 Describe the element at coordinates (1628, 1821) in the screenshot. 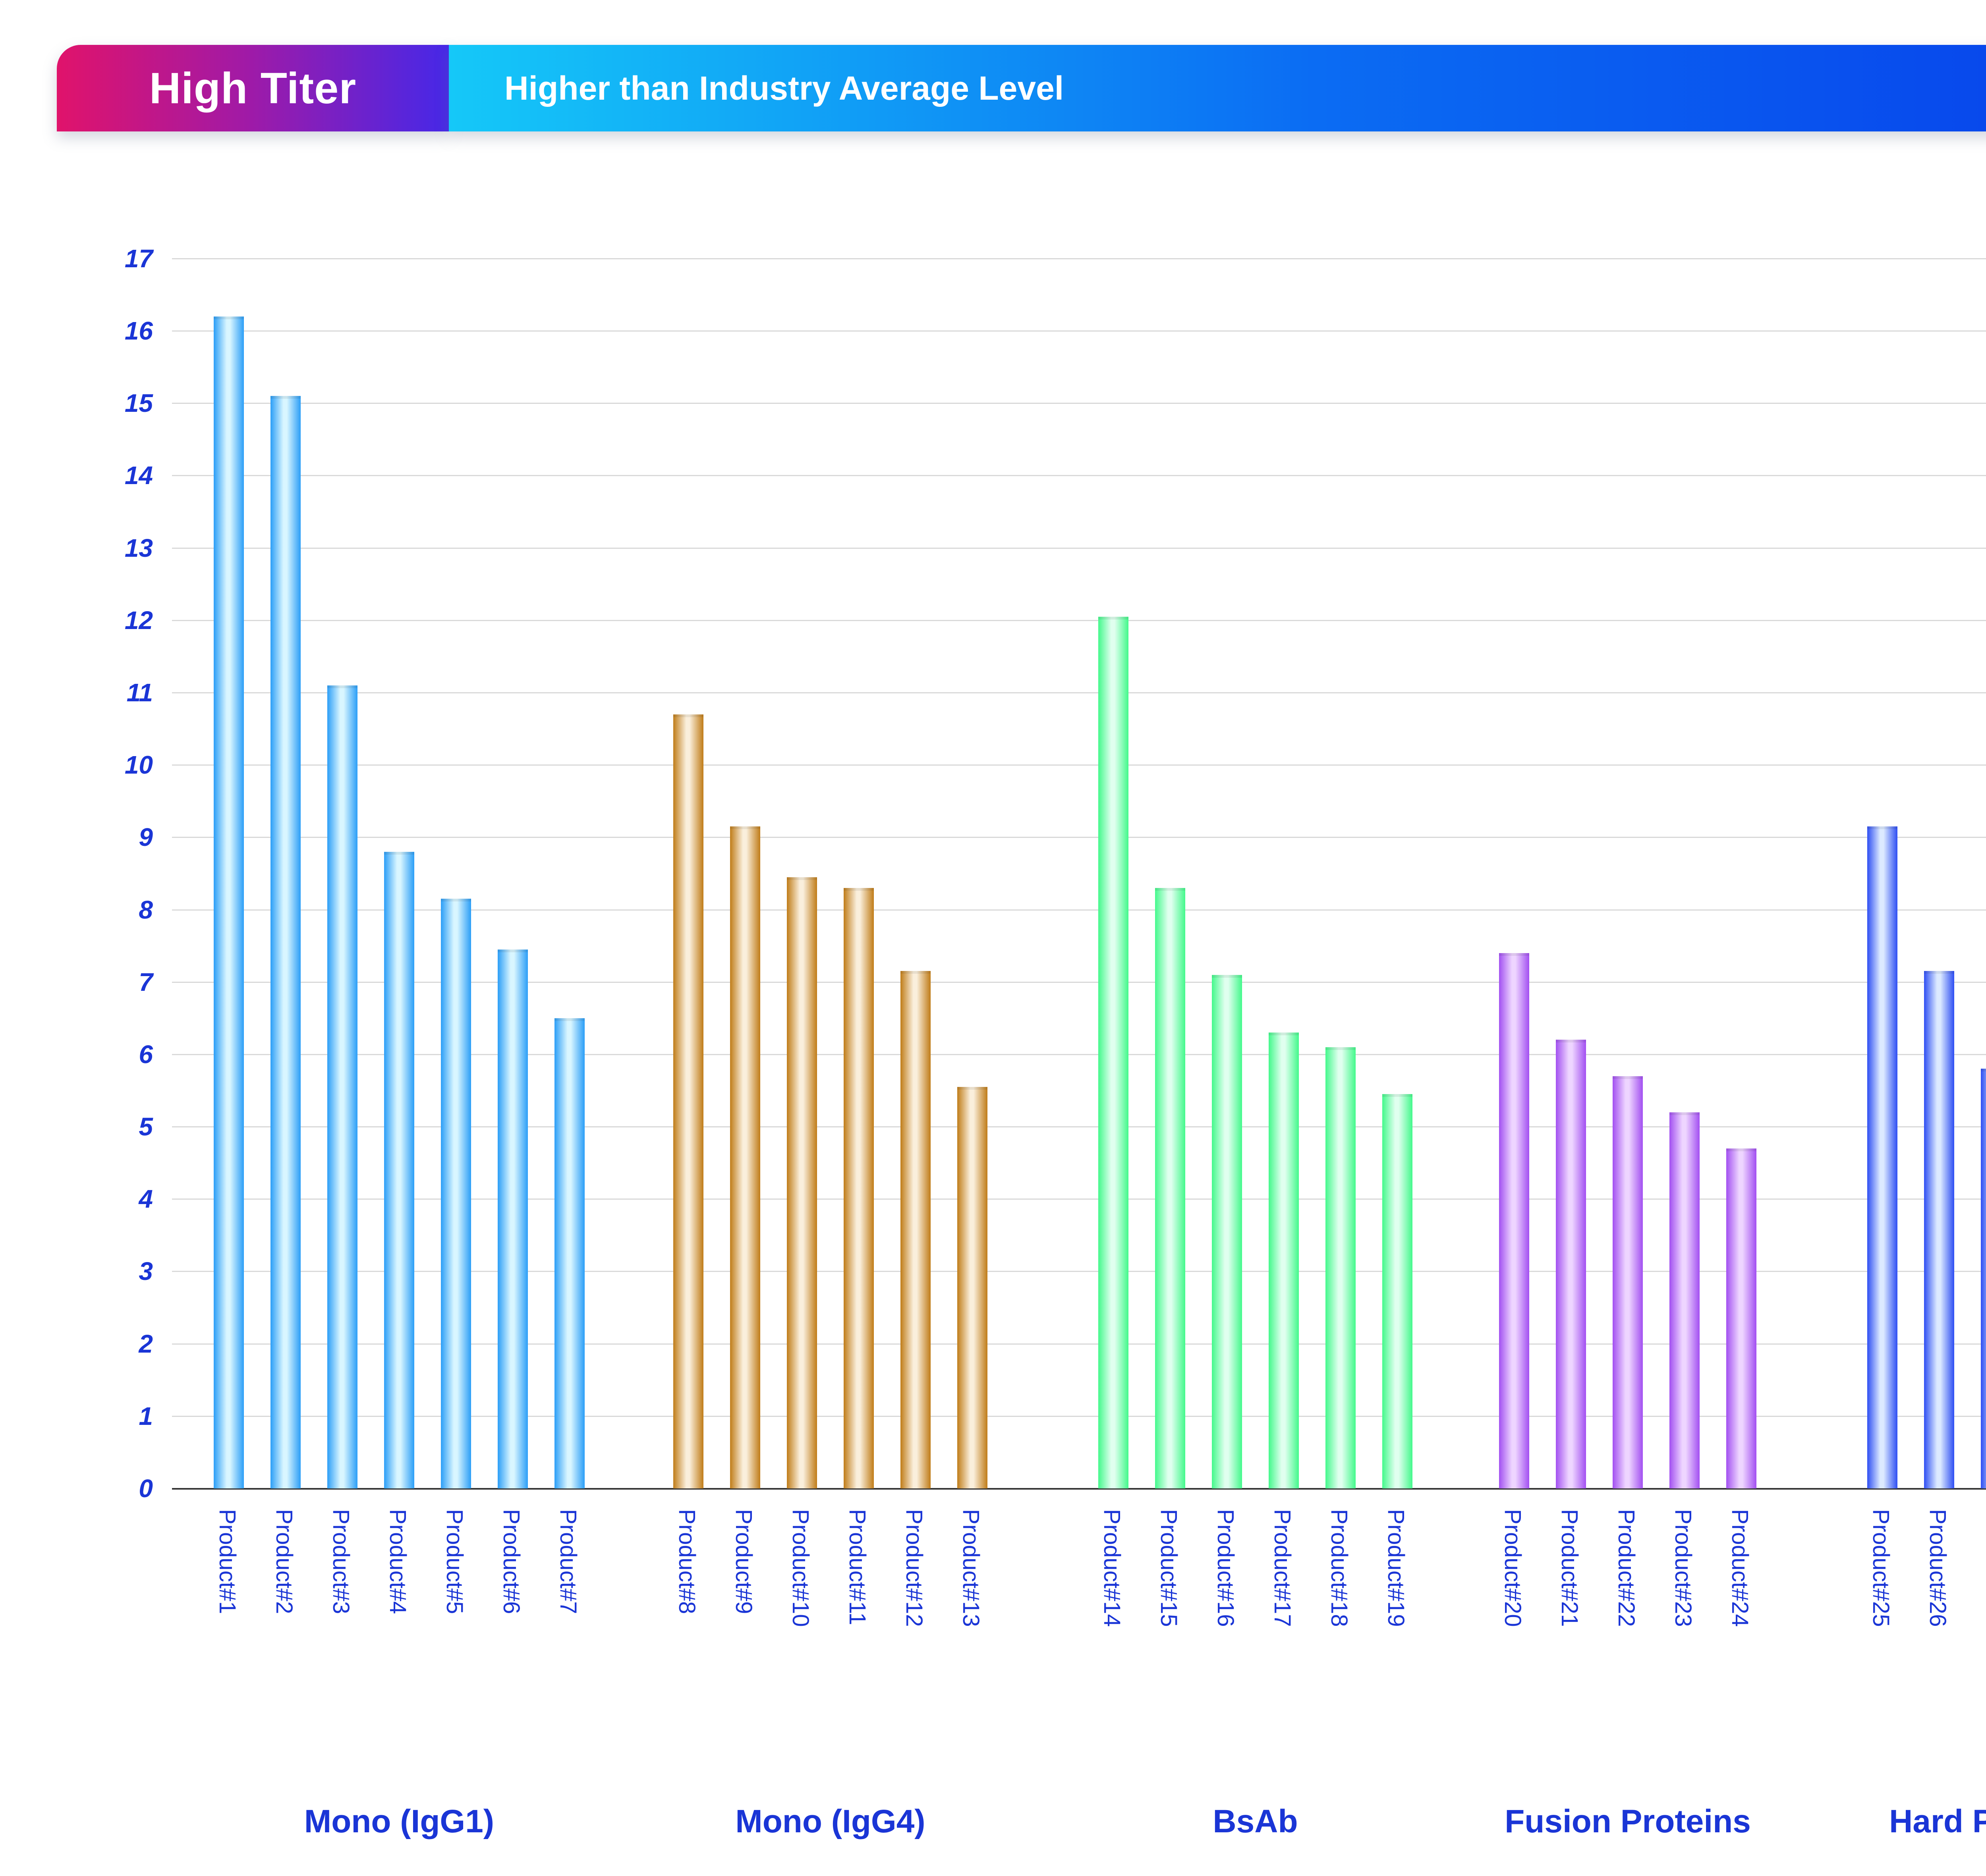

I see `group-label: Fusion Proteins` at that location.